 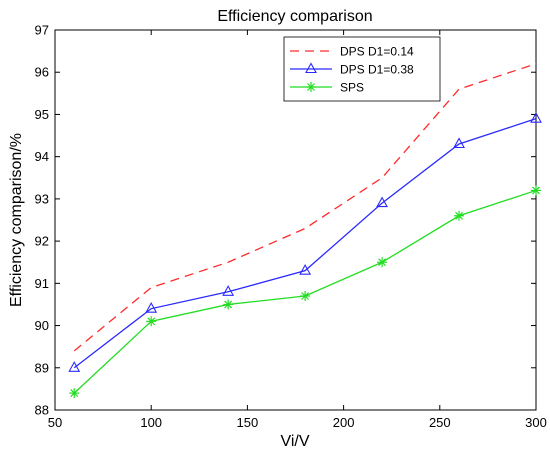 What do you see at coordinates (42, 325) in the screenshot?
I see `y-tick-label: 90` at bounding box center [42, 325].